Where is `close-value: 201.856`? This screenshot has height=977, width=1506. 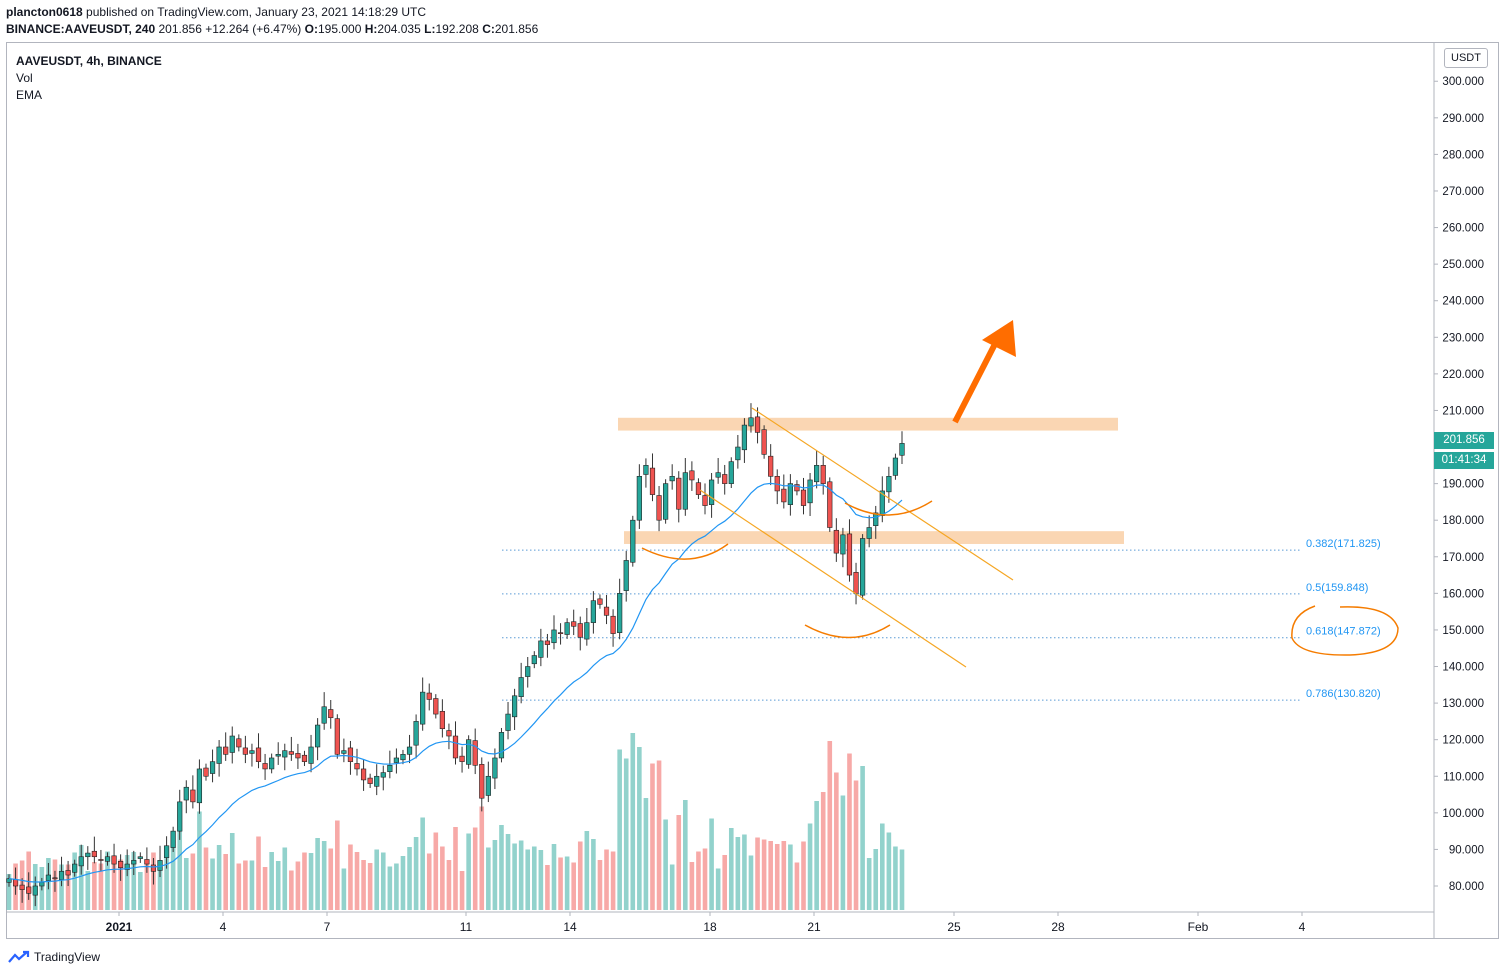 close-value: 201.856 is located at coordinates (516, 29).